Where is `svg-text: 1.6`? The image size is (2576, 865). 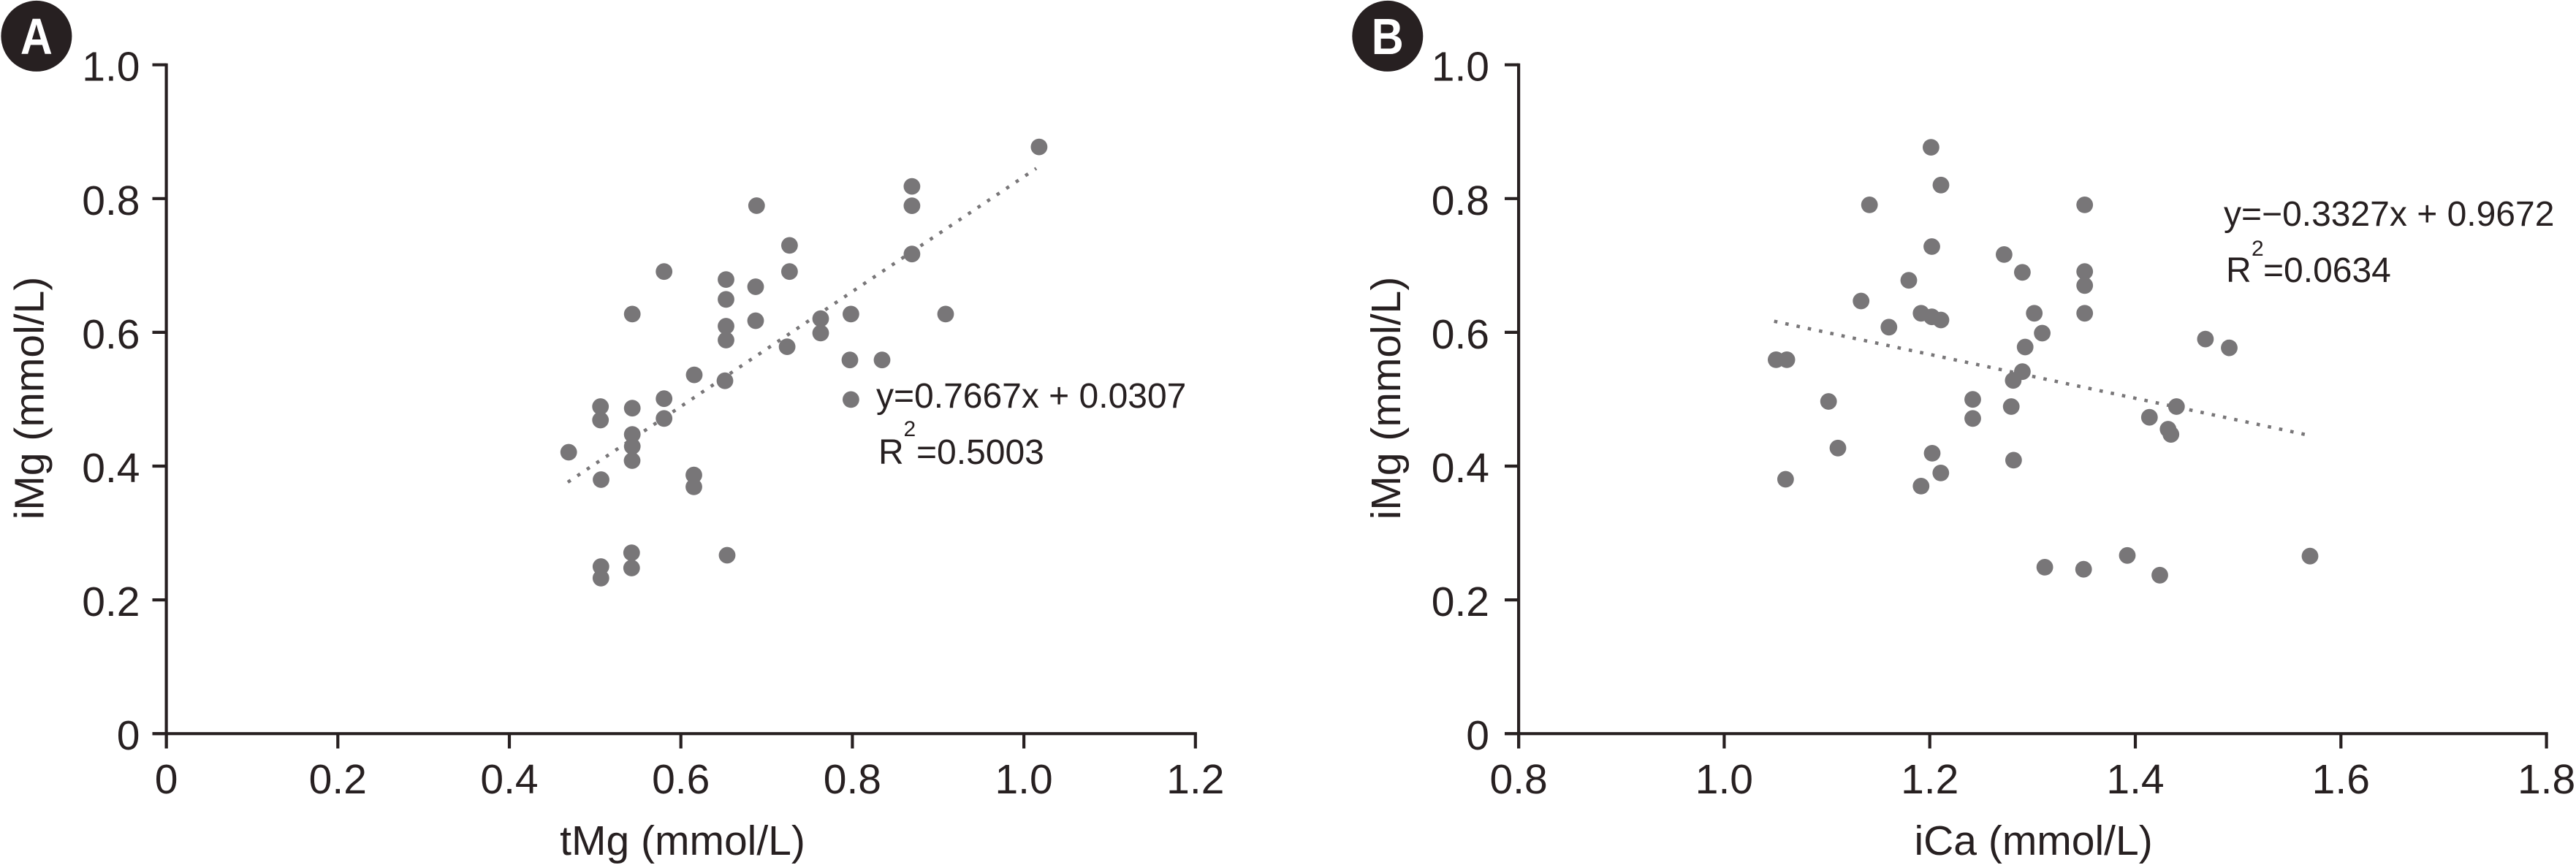
svg-text: 1.6 is located at coordinates (2341, 779).